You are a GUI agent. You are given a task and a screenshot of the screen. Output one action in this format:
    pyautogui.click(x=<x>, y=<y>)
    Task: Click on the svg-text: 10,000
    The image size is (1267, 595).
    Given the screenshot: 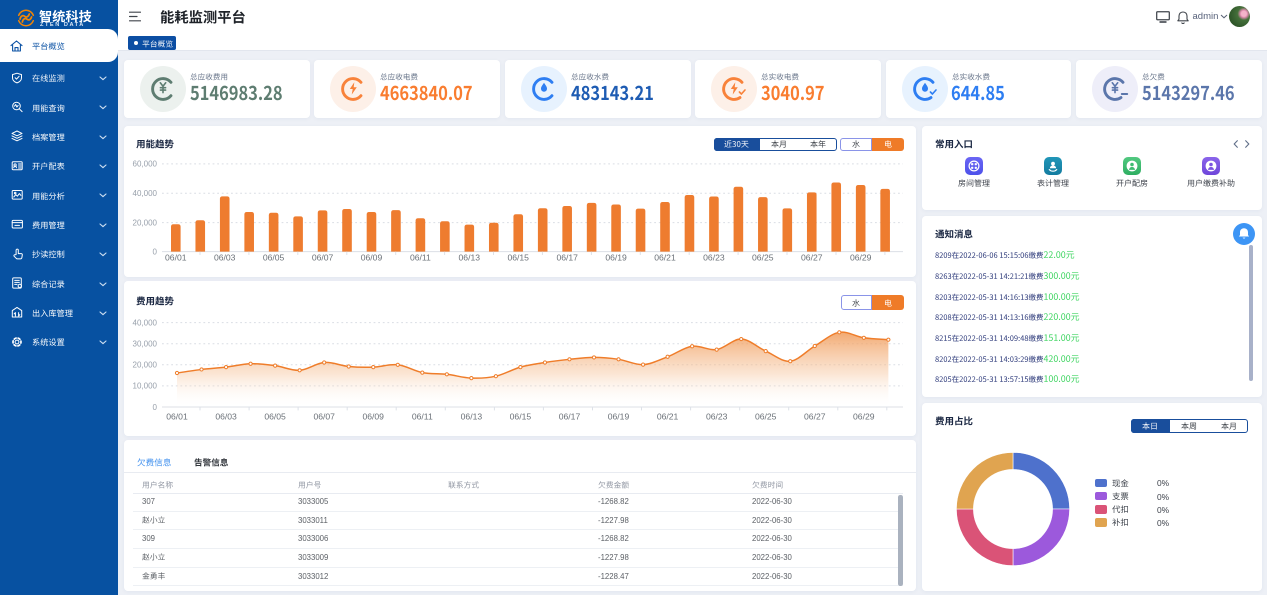 What is the action you would take?
    pyautogui.click(x=145, y=386)
    